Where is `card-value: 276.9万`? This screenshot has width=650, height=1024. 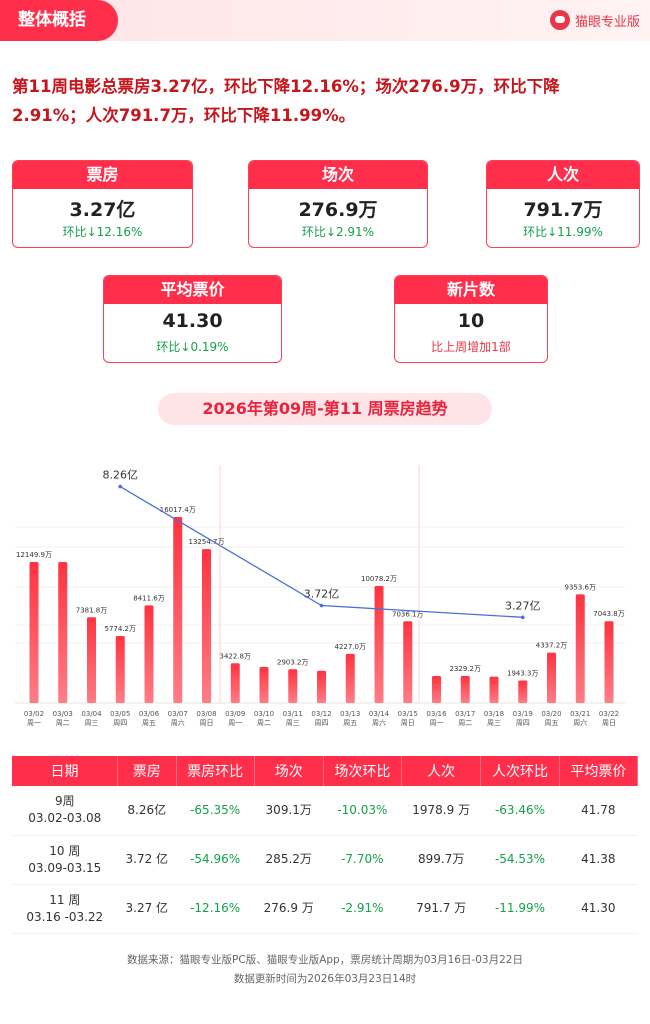
card-value: 276.9万 is located at coordinates (338, 210).